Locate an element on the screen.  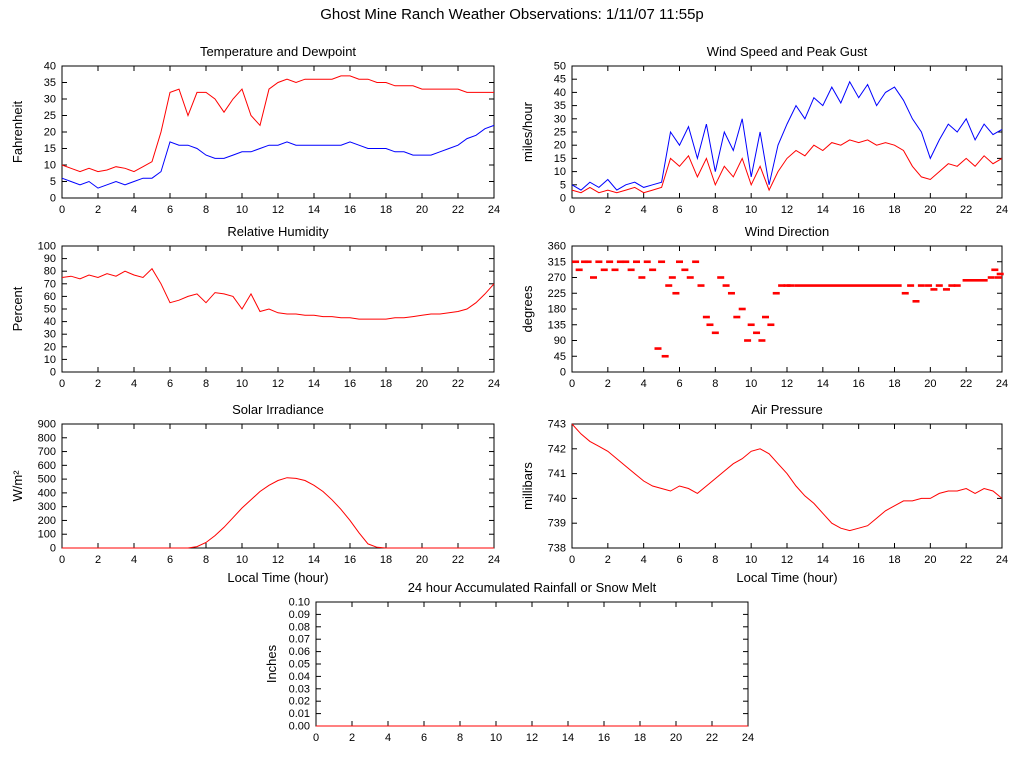
svg-text: miles/hour is located at coordinates (527, 131).